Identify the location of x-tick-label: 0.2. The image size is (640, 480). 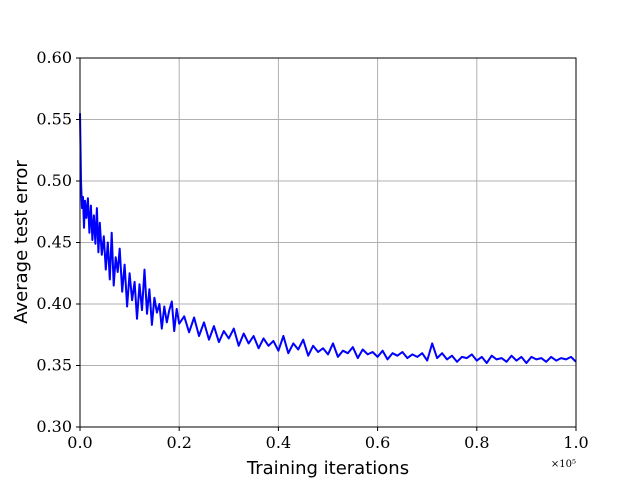
(178, 442).